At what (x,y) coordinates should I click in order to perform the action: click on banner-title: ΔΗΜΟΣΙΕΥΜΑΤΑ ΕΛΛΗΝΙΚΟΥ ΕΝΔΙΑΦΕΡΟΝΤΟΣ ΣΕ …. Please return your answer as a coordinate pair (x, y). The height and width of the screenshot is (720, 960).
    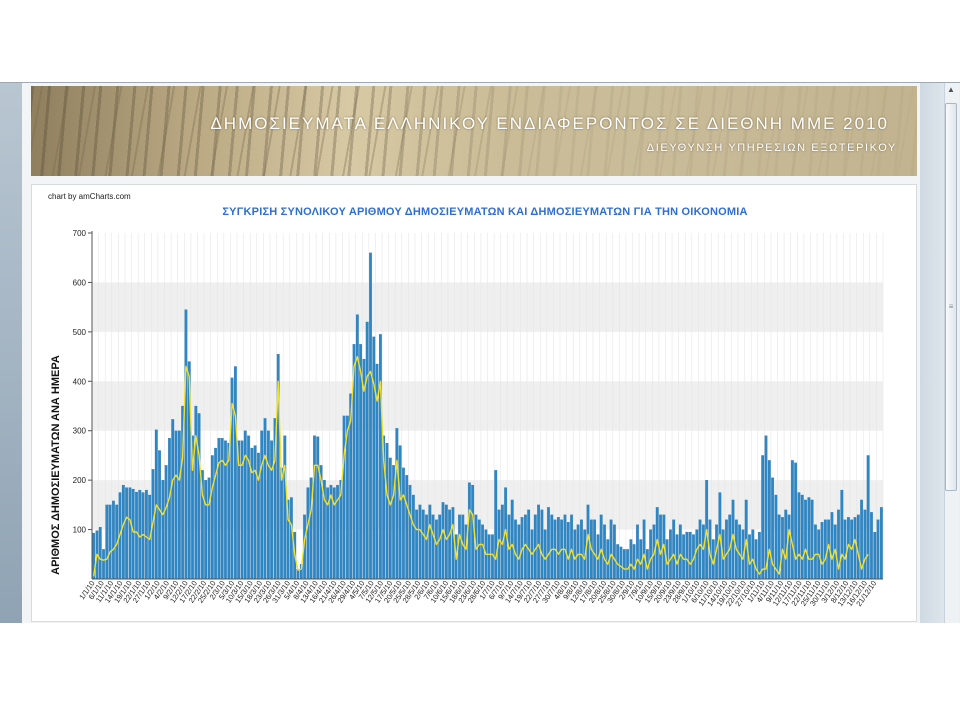
    Looking at the image, I should click on (549, 123).